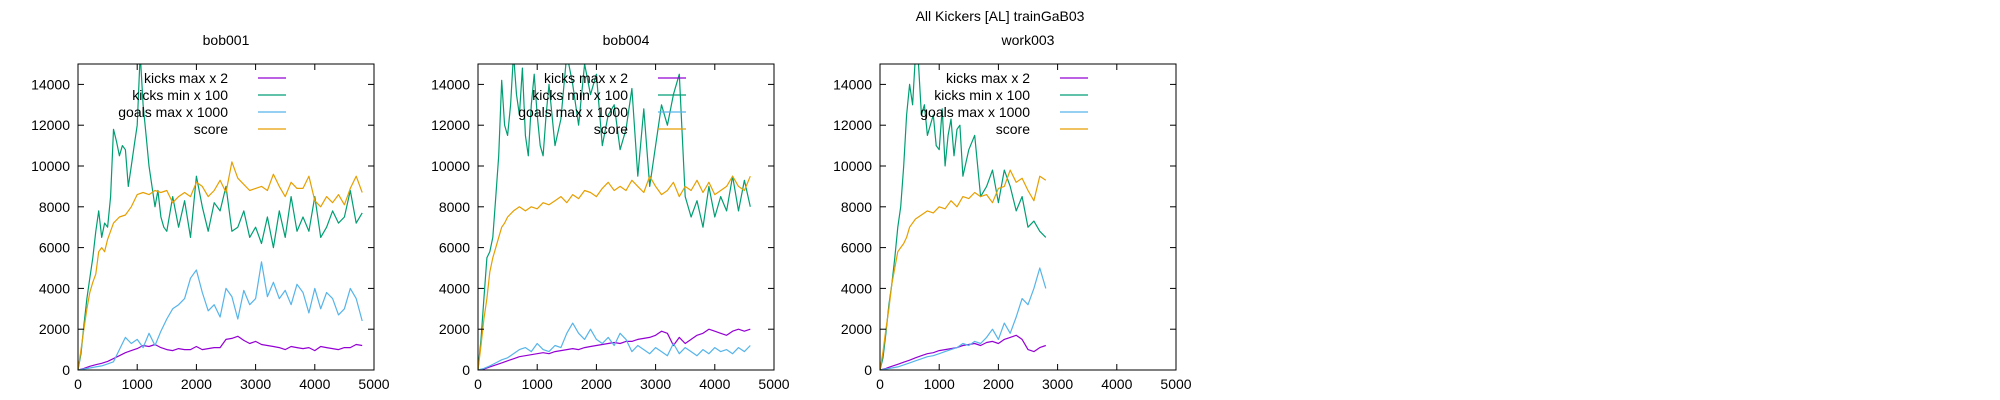 The image size is (2000, 400). What do you see at coordinates (226, 40) in the screenshot?
I see `panel-title: bob001` at bounding box center [226, 40].